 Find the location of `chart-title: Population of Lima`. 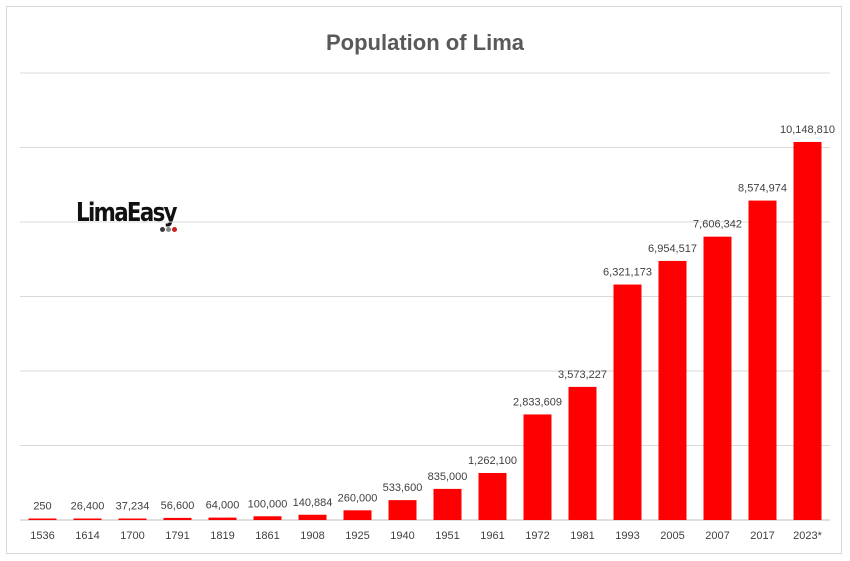

chart-title: Population of Lima is located at coordinates (425, 42).